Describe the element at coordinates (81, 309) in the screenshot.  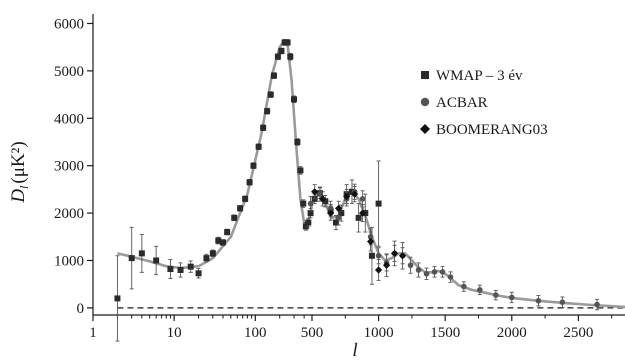
I see `y-tick-label: 0` at that location.